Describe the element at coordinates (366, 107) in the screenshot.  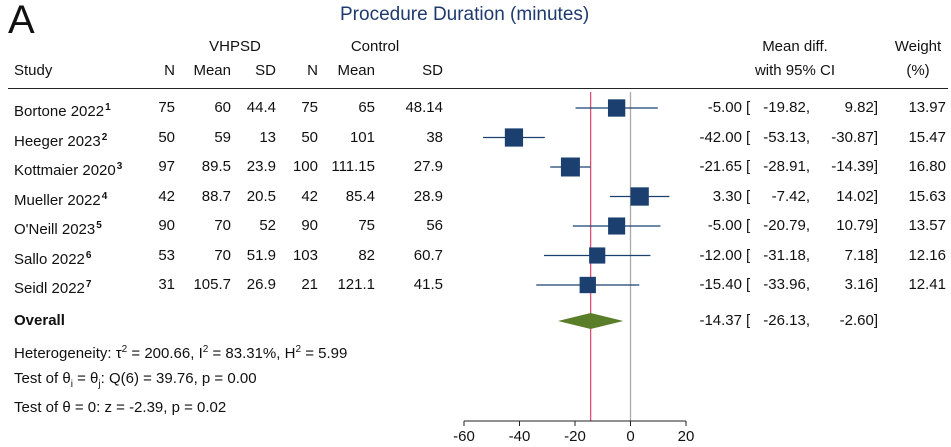
I see `cell-mean2: 65` at that location.